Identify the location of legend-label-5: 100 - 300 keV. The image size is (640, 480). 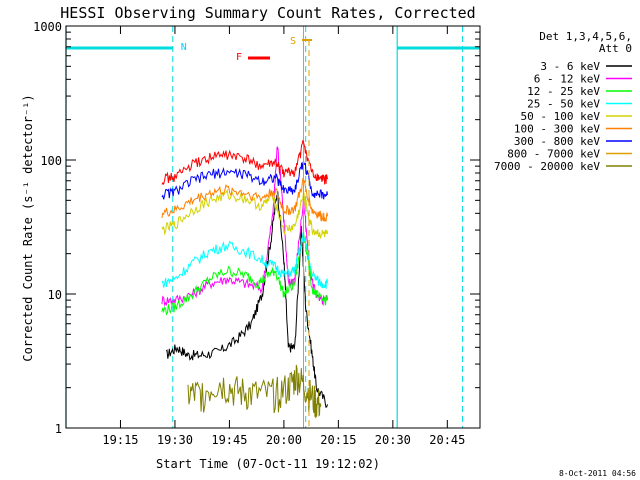
(557, 129).